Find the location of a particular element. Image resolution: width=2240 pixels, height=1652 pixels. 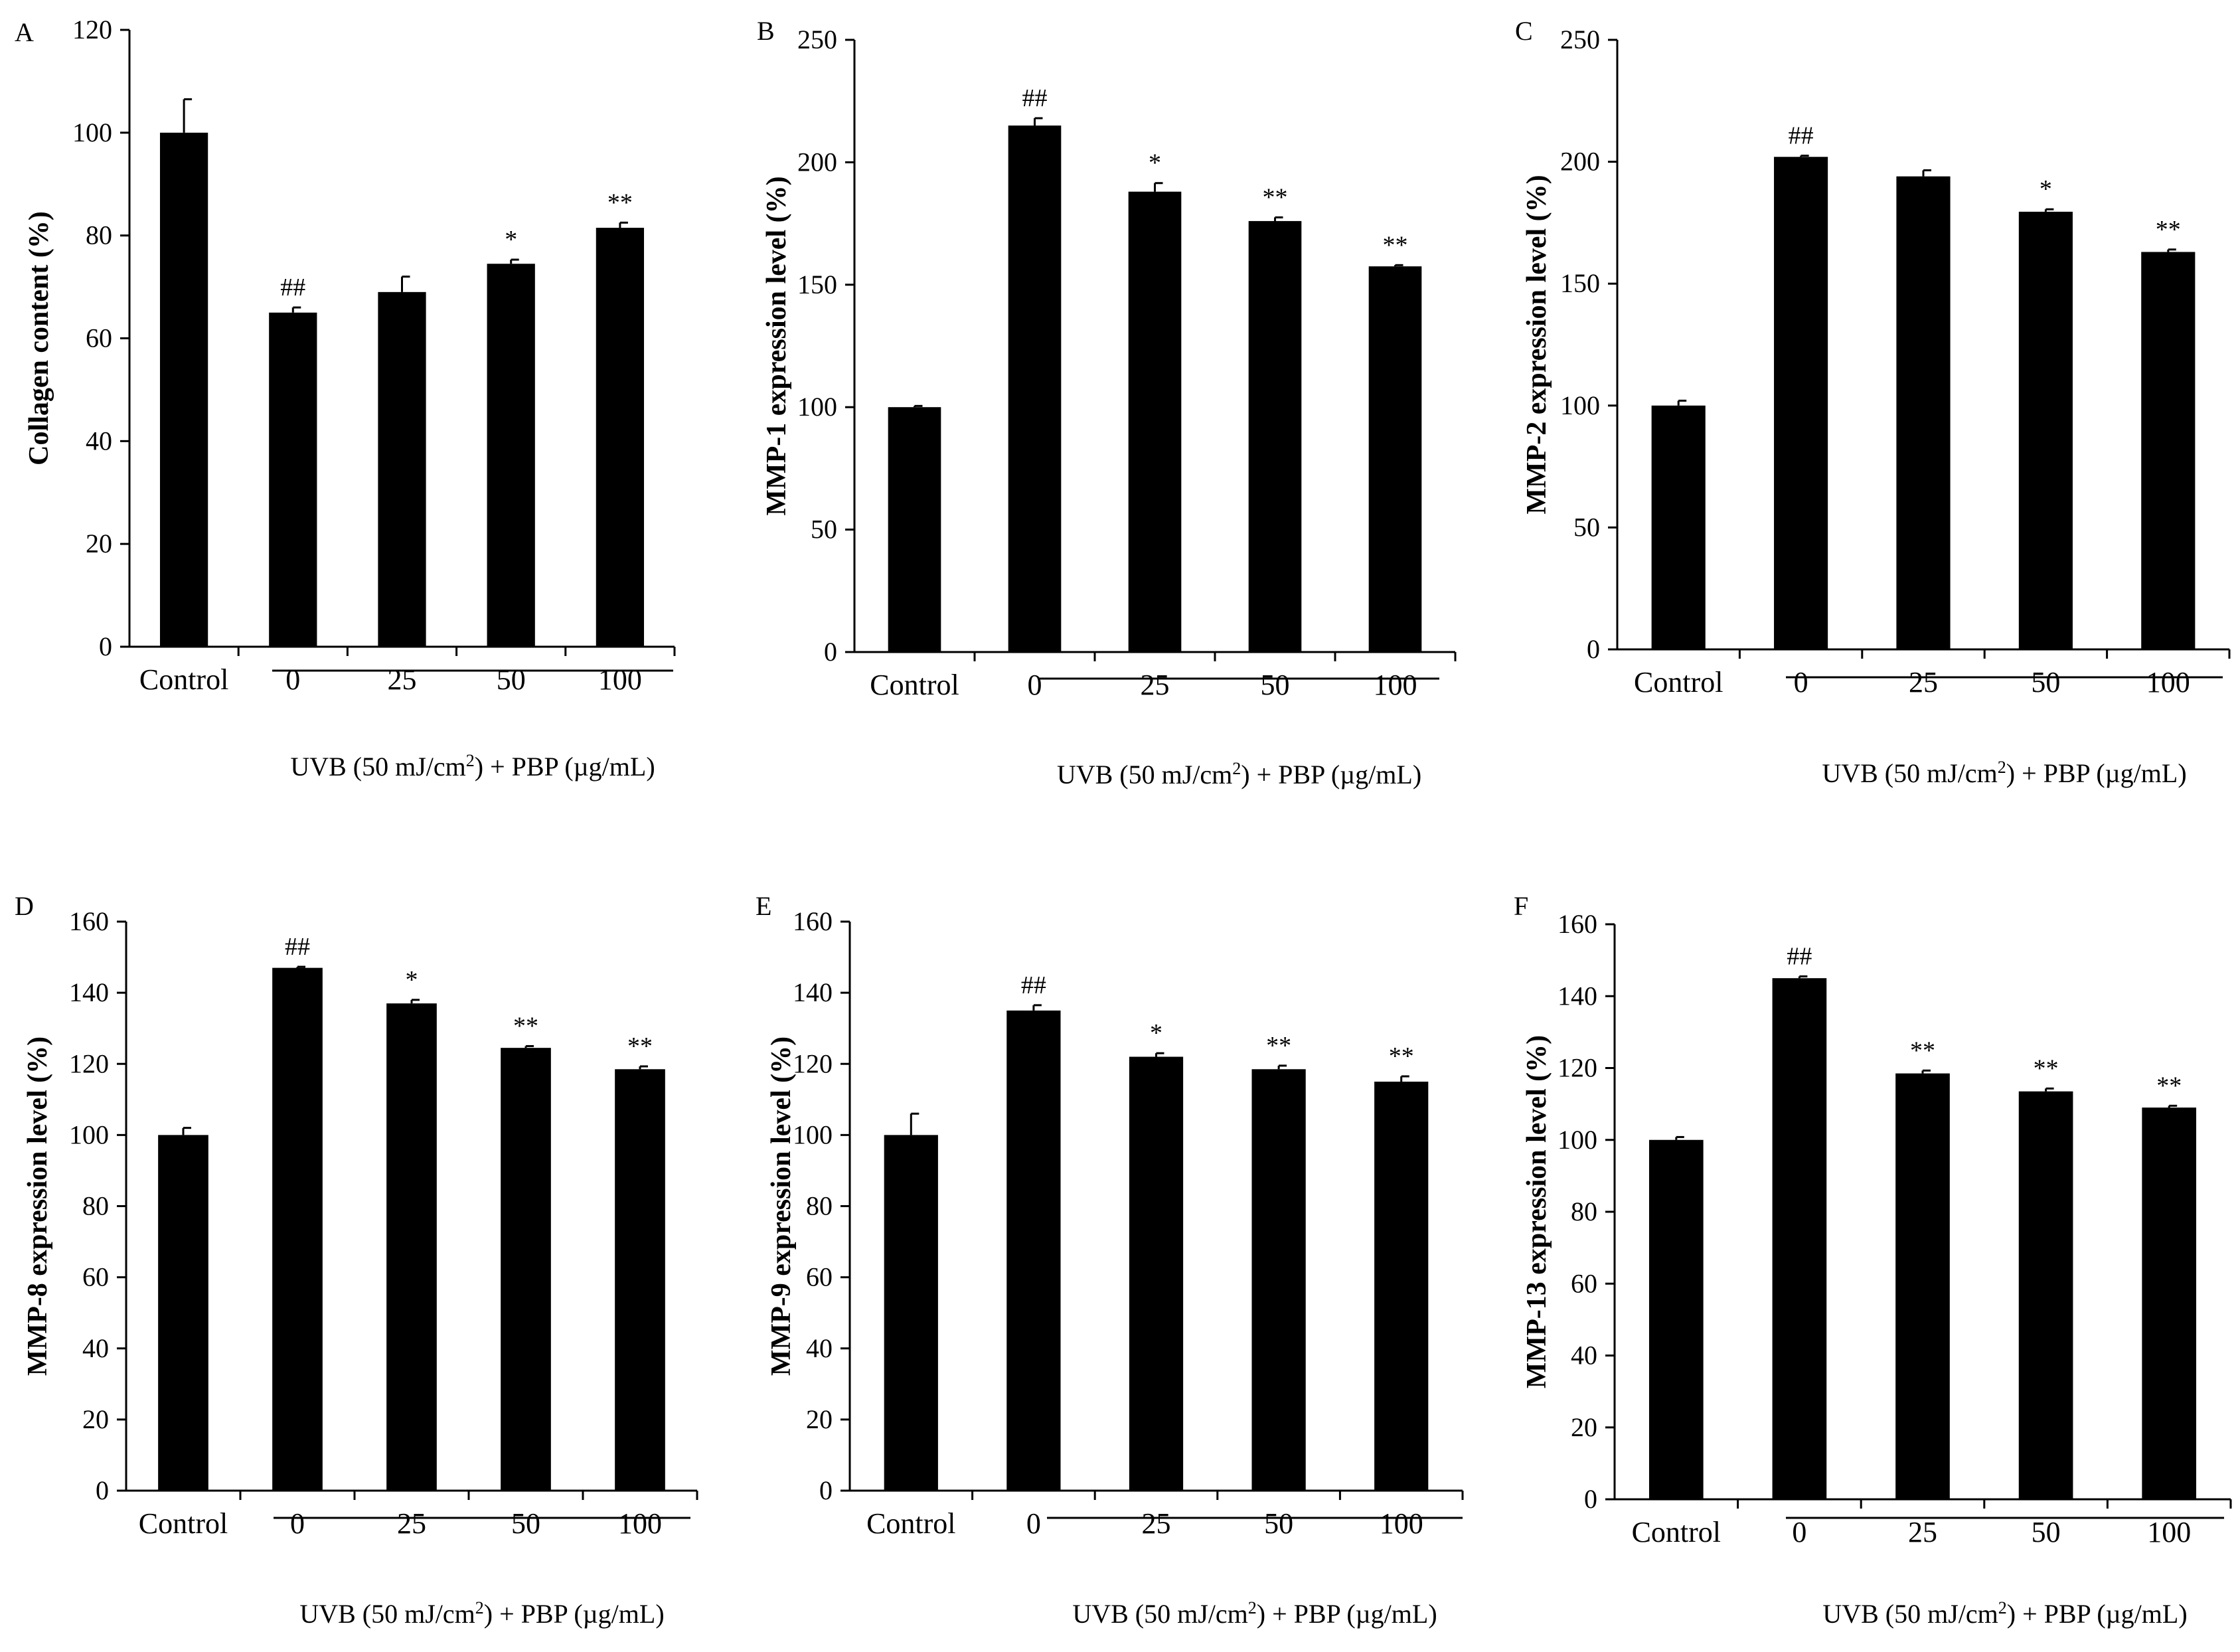

y-axis-title: MMP-8 expression level (%) is located at coordinates (38, 1206).